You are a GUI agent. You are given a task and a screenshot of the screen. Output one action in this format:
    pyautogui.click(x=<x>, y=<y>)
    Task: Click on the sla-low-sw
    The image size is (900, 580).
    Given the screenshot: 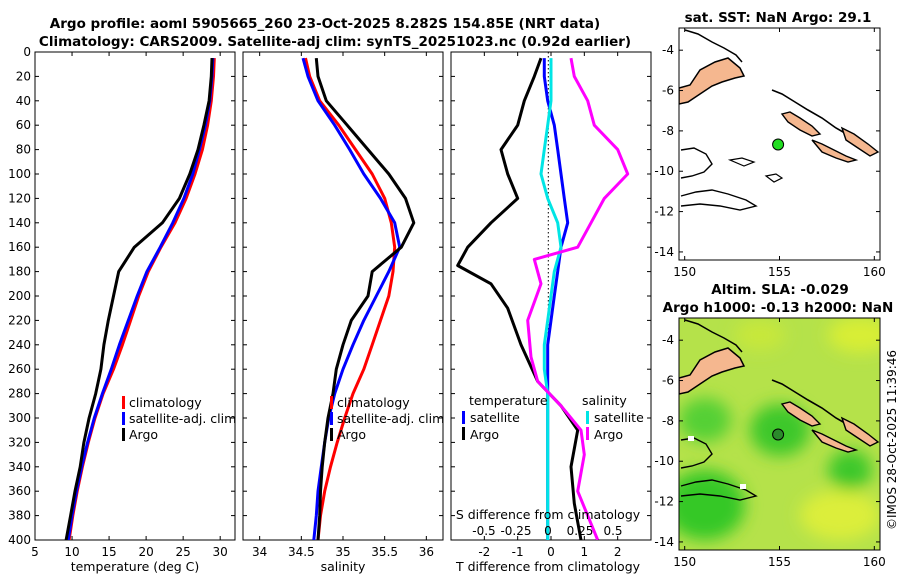 What is the action you would take?
    pyautogui.click(x=712, y=505)
    